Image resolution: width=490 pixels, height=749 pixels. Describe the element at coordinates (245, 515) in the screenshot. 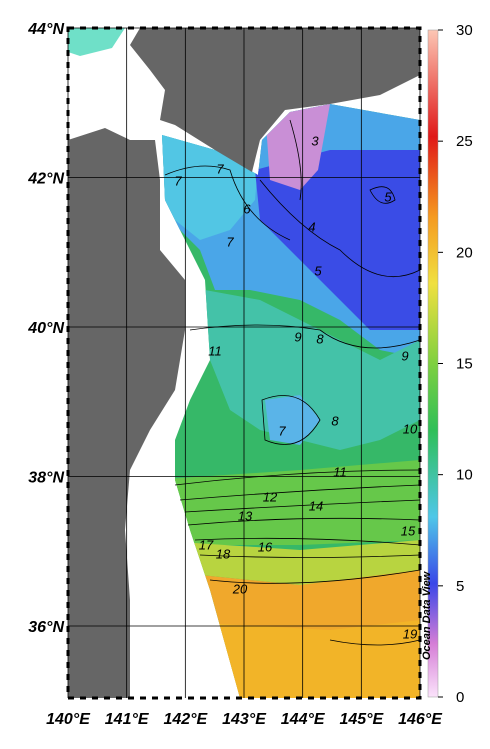

I see `contour-label: 13` at that location.